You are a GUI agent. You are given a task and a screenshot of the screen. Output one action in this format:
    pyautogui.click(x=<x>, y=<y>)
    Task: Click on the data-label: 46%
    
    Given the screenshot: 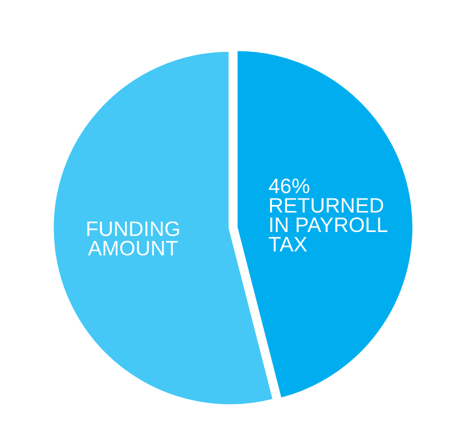 What is the action you would take?
    pyautogui.click(x=289, y=186)
    